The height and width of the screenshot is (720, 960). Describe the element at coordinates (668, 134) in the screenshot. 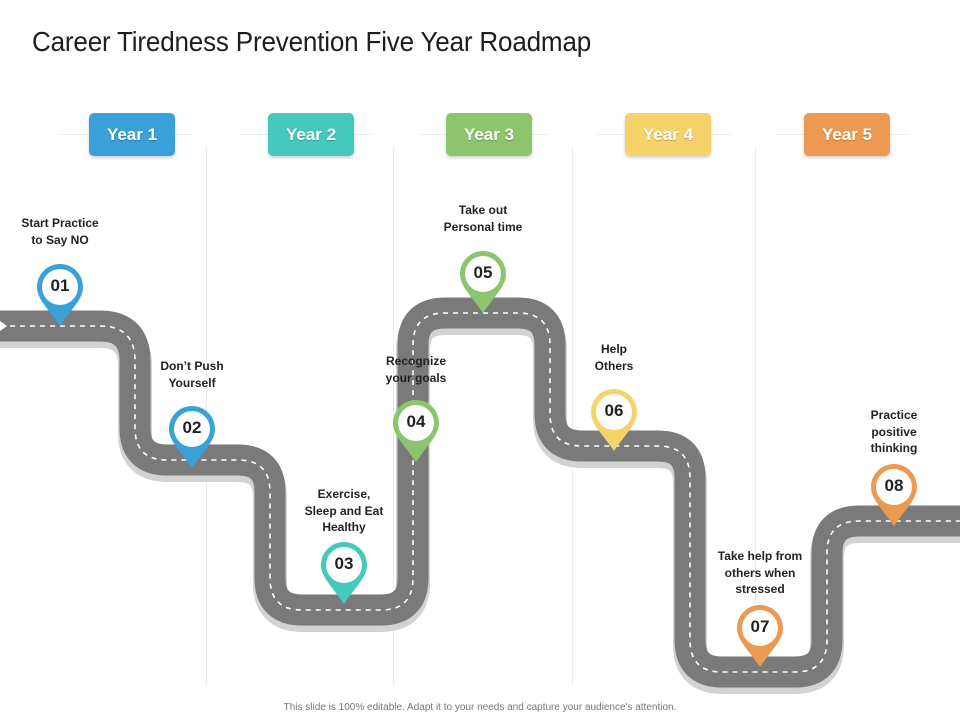

I see `year-4-header: Year 4` at that location.